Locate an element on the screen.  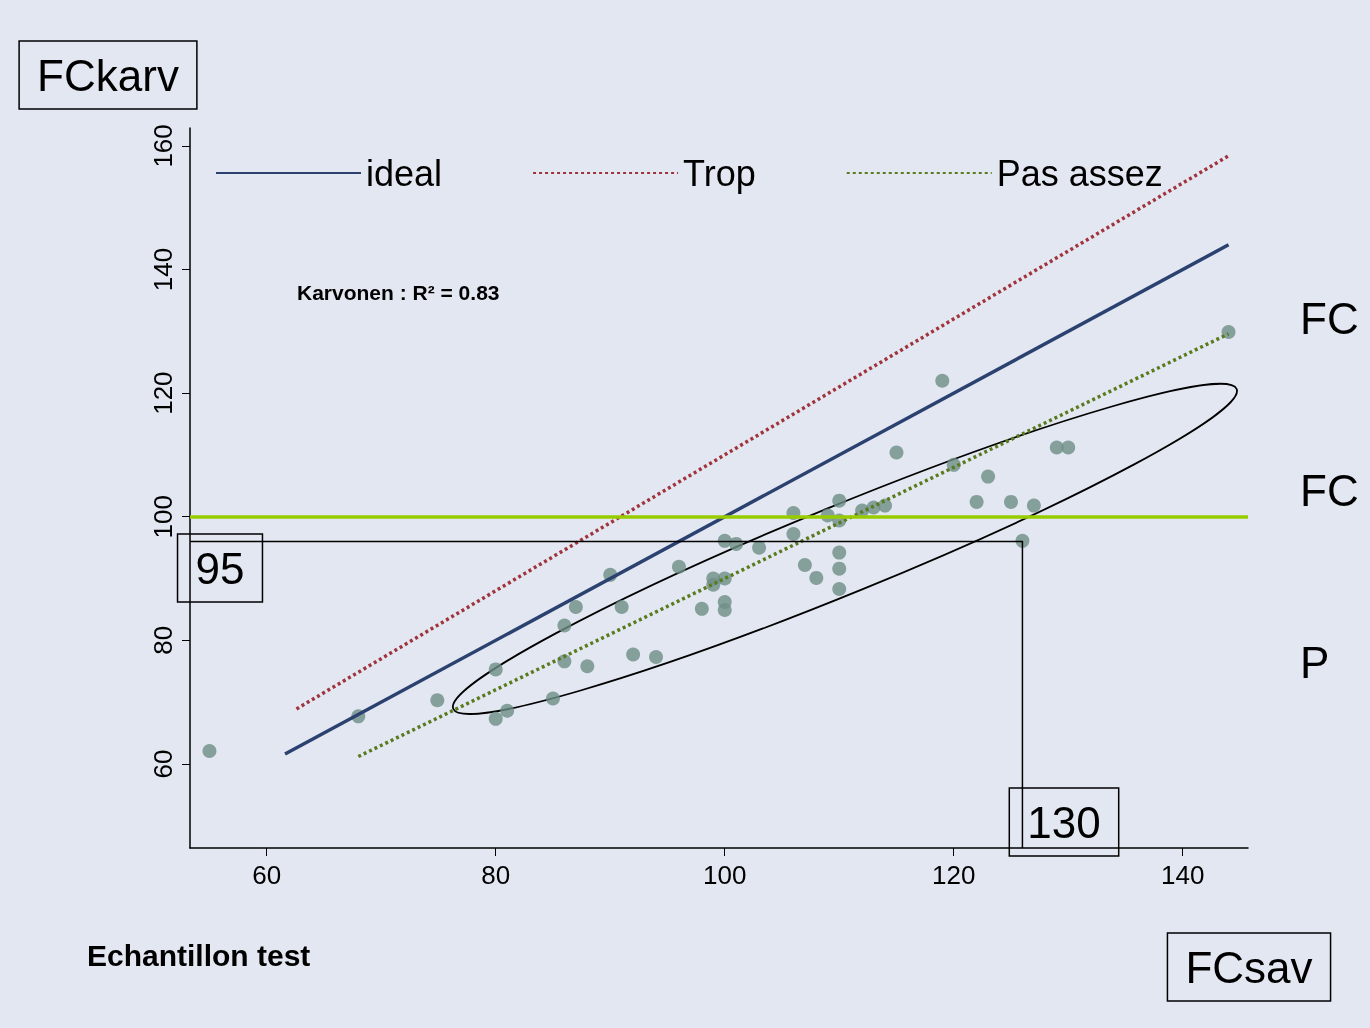
text: P is located at coordinates (1315, 662).